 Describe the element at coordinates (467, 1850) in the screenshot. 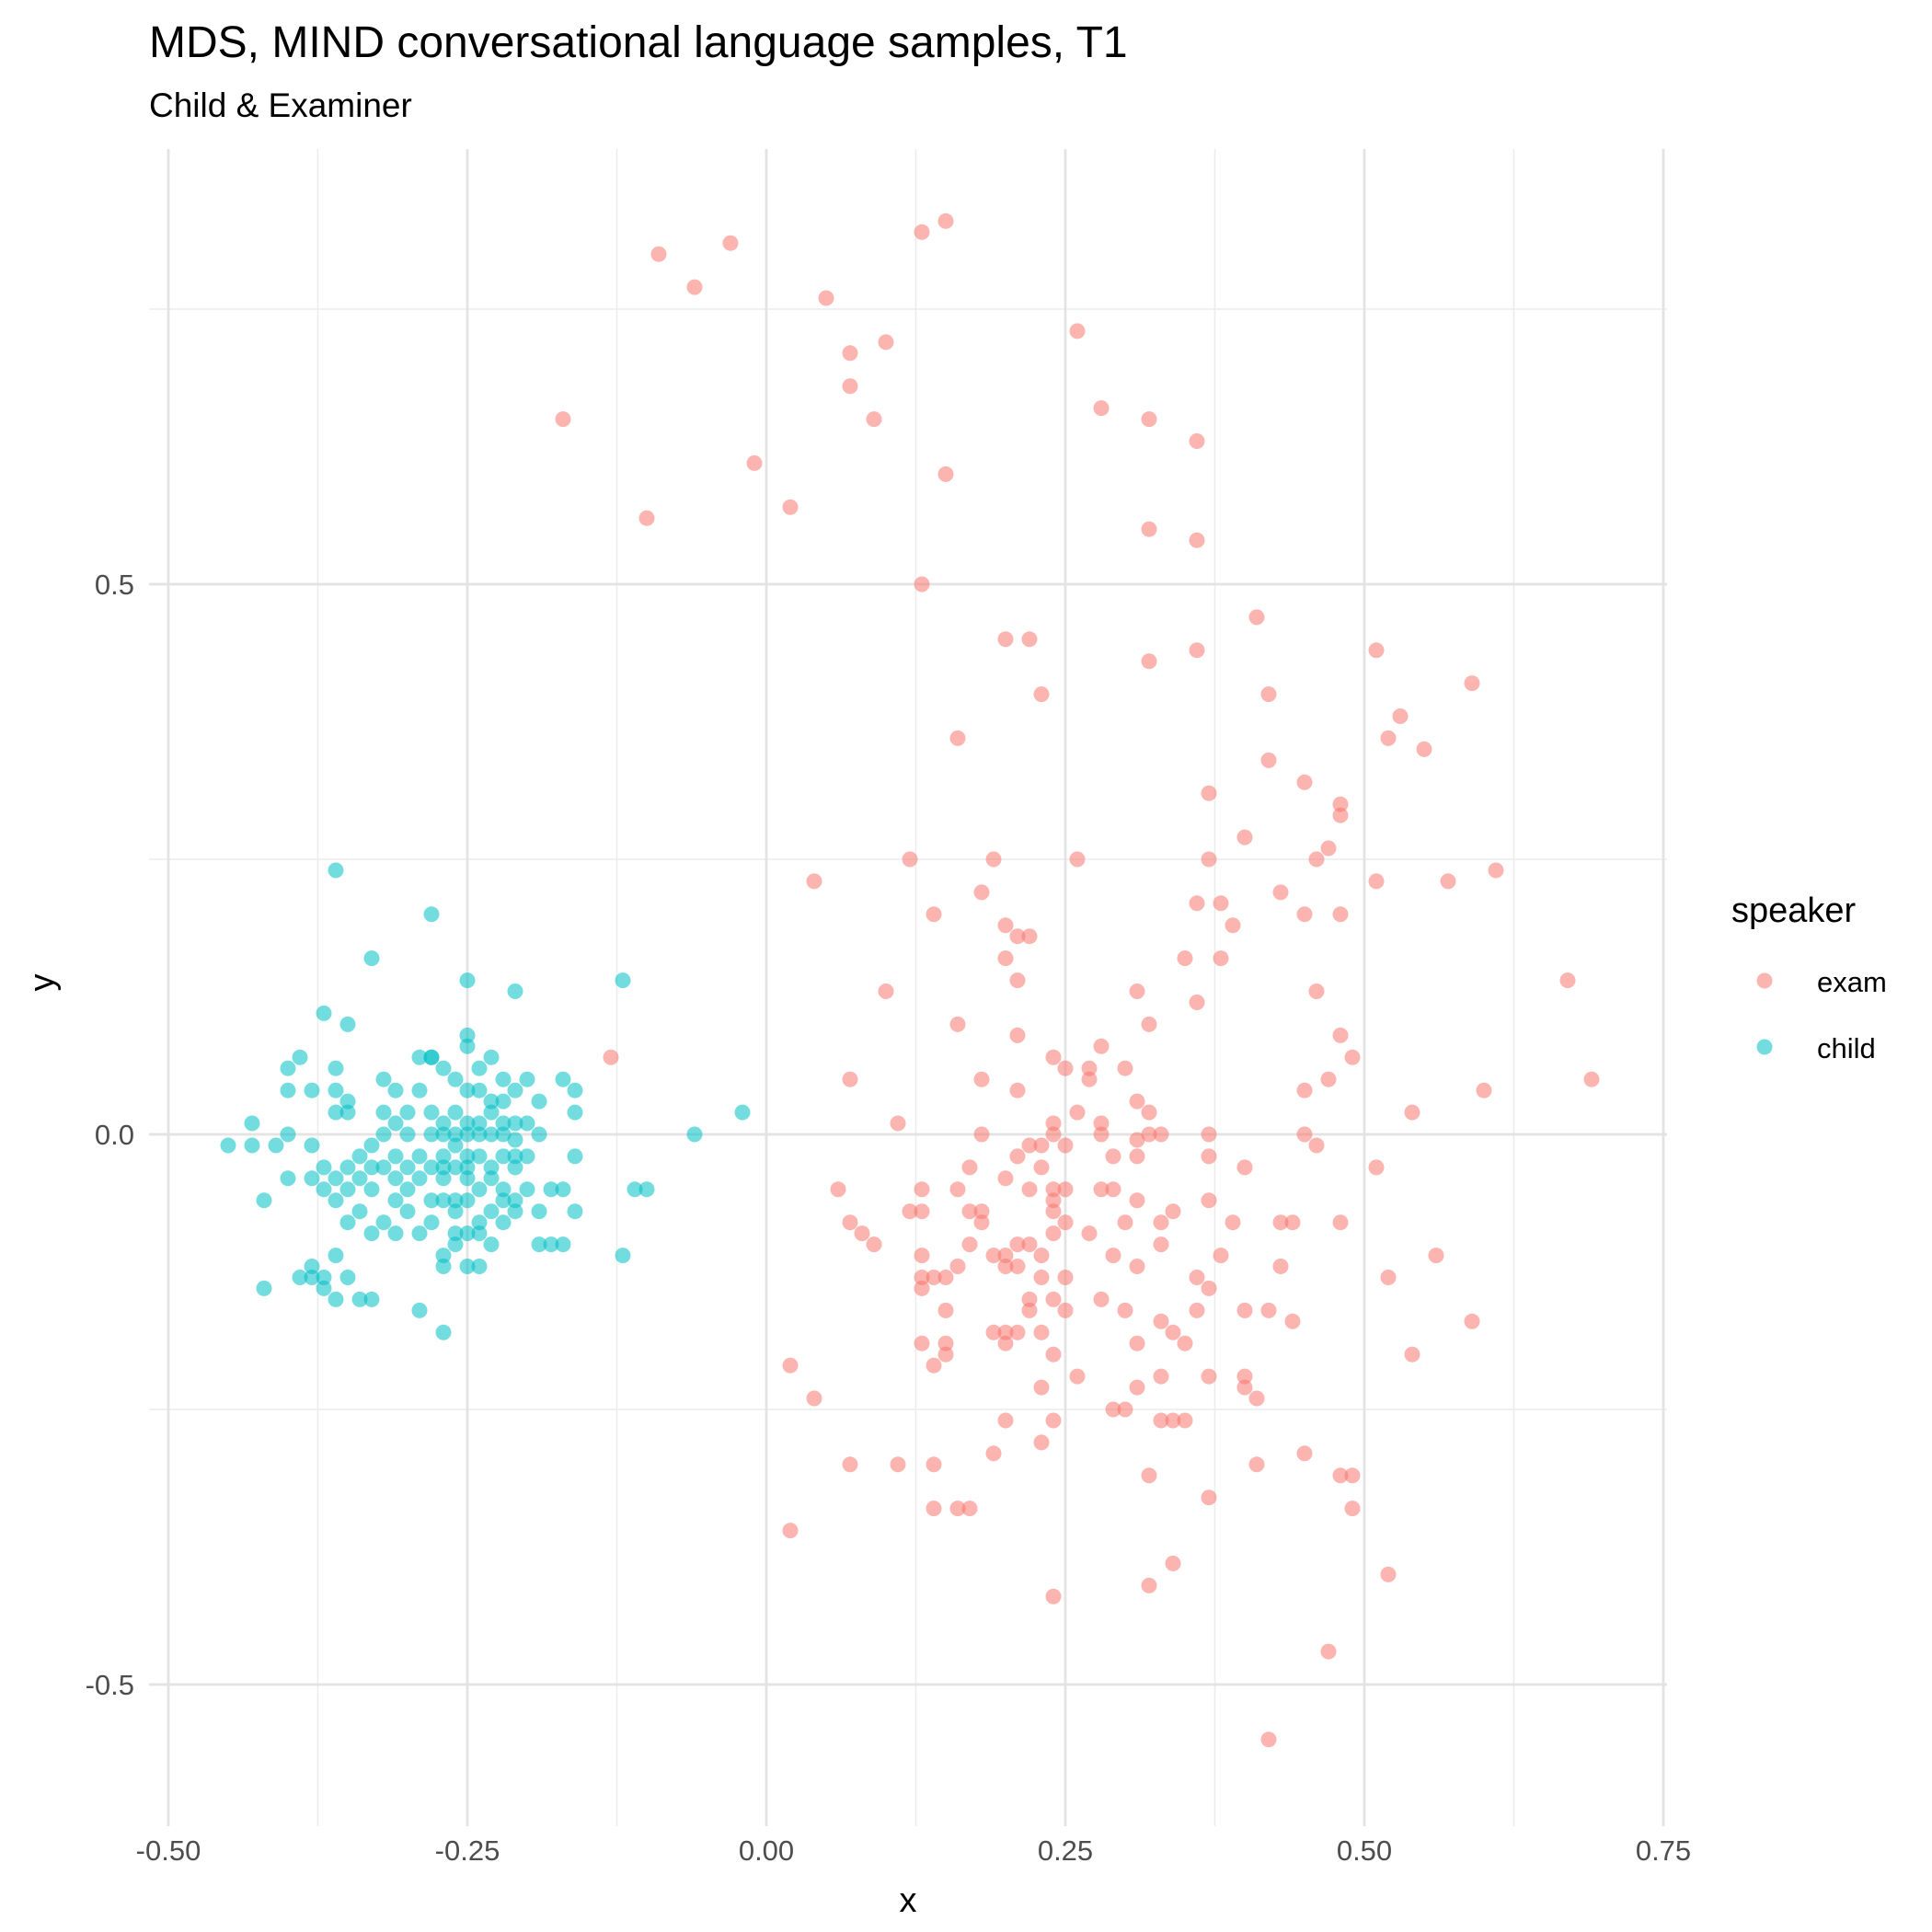

I see `x-tick-label: -0.25` at that location.